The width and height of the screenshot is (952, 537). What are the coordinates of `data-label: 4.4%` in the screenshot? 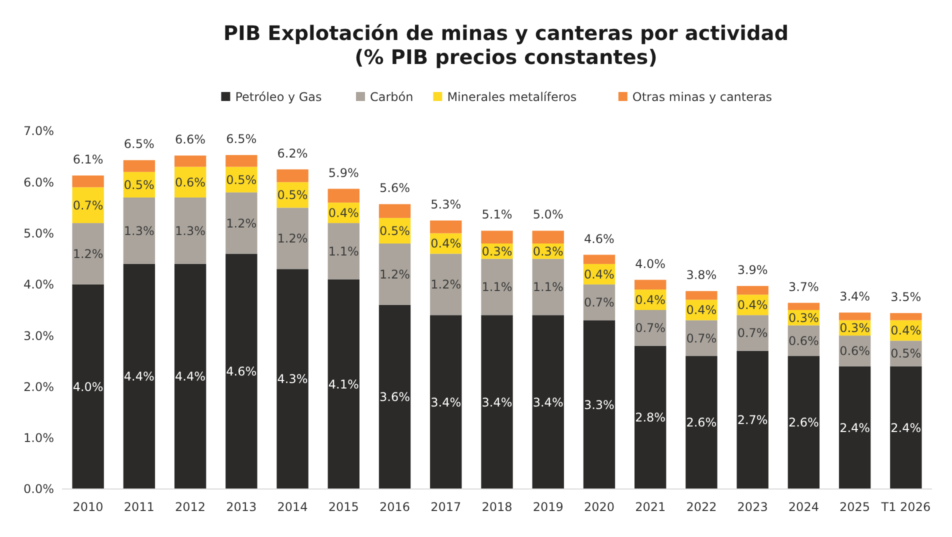 It's located at (139, 377).